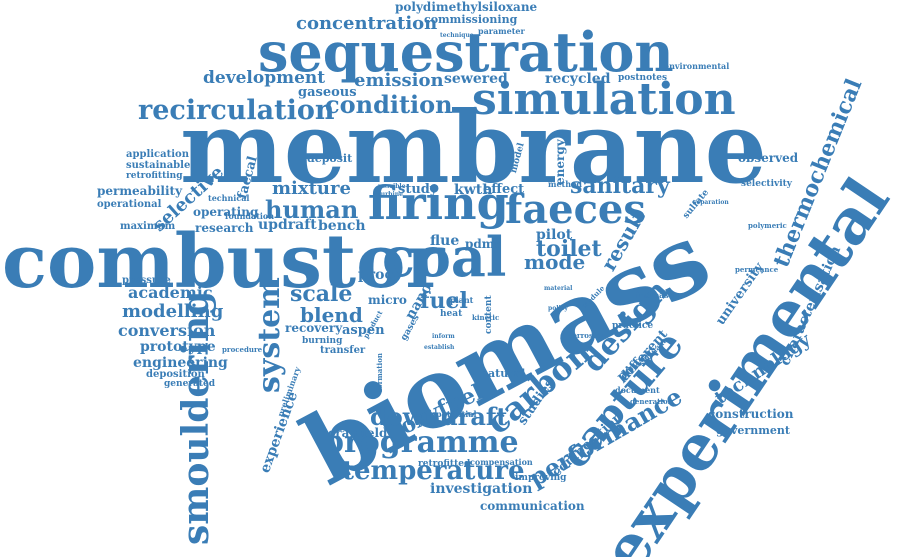 This screenshot has width=900, height=557. I want to click on word-combustor: combustor, so click(223, 262).